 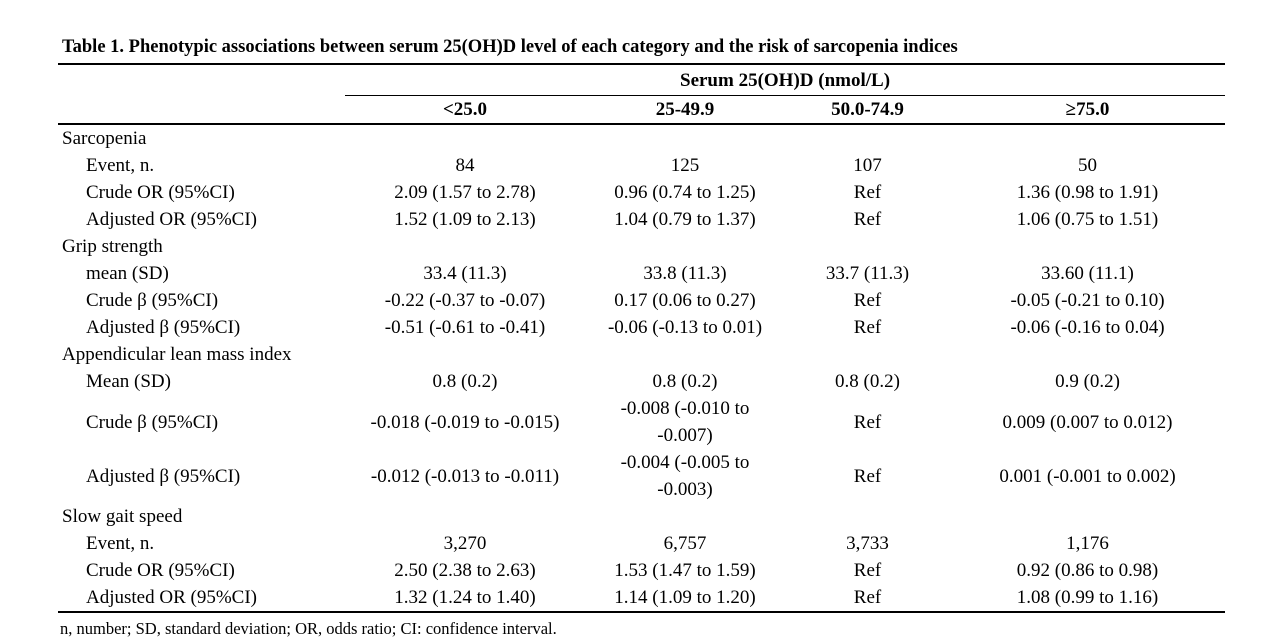 What do you see at coordinates (465, 476) in the screenshot?
I see `cell-value: -0.012 (-0.013 to -0.011)` at bounding box center [465, 476].